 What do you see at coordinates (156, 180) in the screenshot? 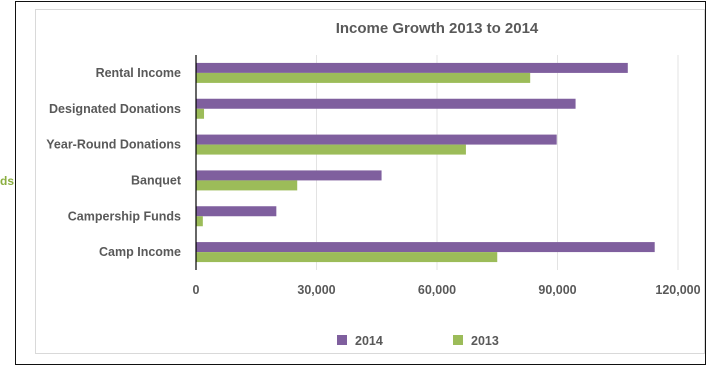
I see `category-label: Banquet` at bounding box center [156, 180].